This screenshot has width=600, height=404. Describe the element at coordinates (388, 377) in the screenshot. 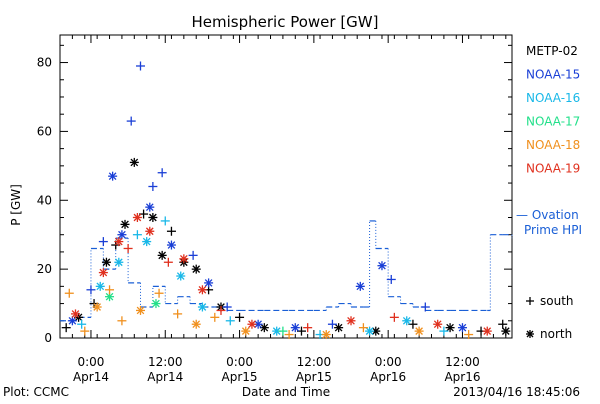

I see `x-tick-date: Apr16` at that location.